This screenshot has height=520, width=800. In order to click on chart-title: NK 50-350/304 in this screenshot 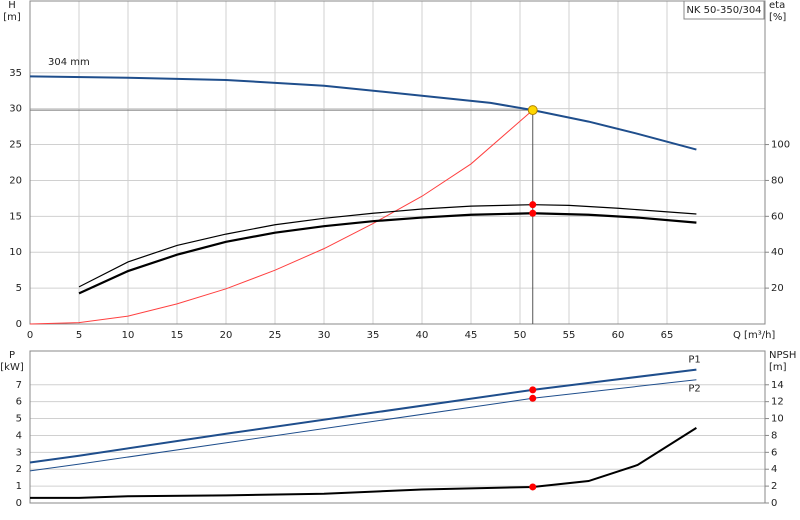, I will do `click(723, 10)`.